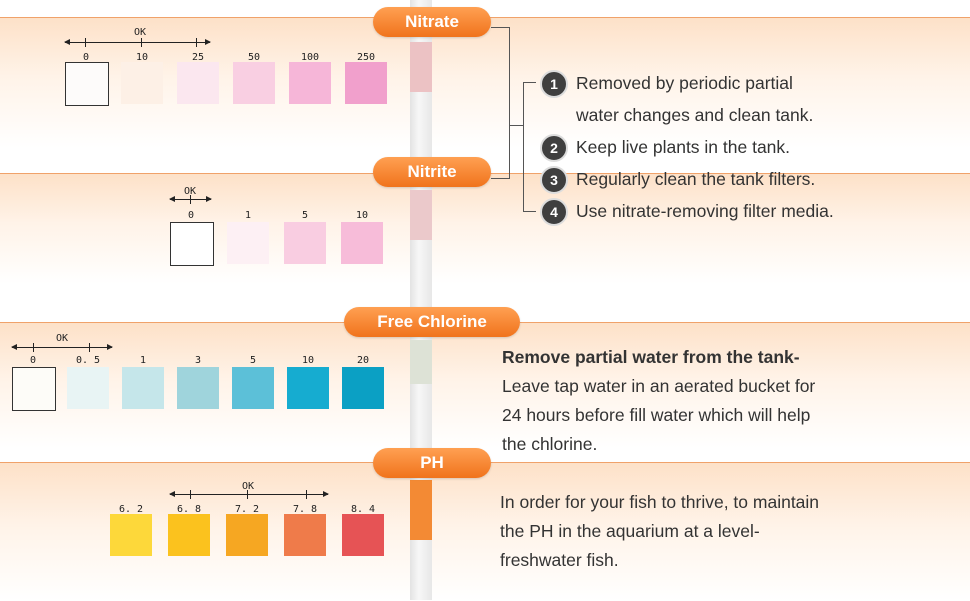  What do you see at coordinates (190, 199) in the screenshot?
I see `nitrite-ok-range` at bounding box center [190, 199].